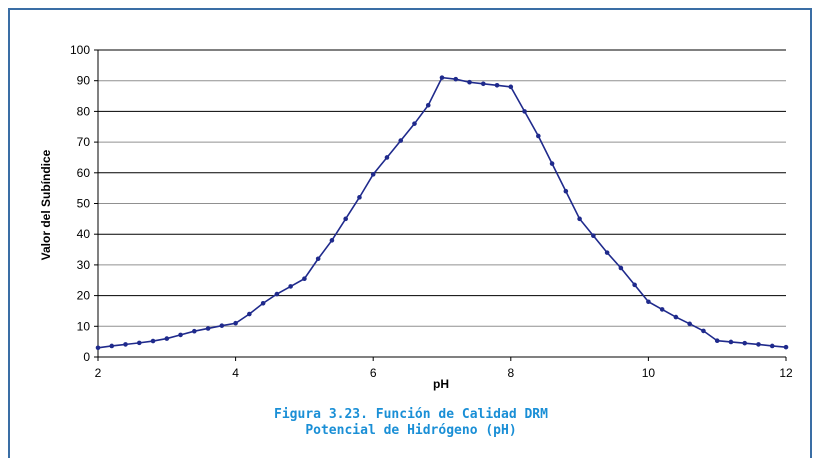 The height and width of the screenshot is (461, 822). I want to click on x-tick-label-4: 4, so click(235, 373).